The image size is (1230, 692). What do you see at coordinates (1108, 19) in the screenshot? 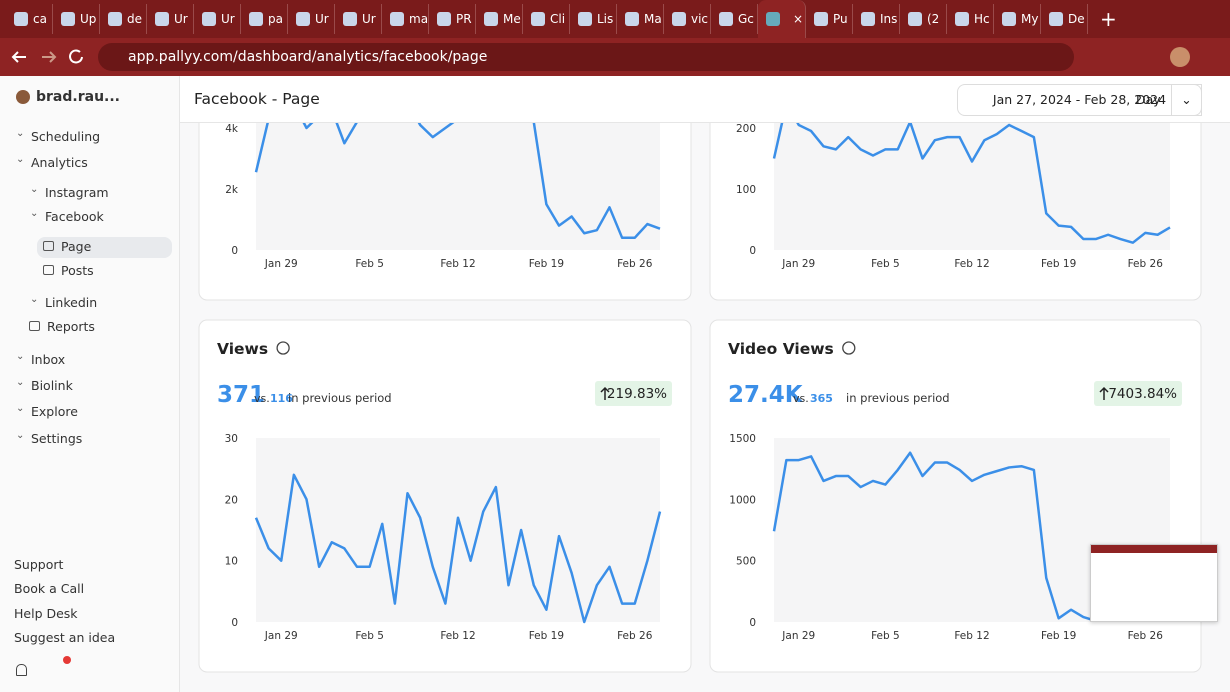
I see `new-tab: +` at bounding box center [1108, 19].